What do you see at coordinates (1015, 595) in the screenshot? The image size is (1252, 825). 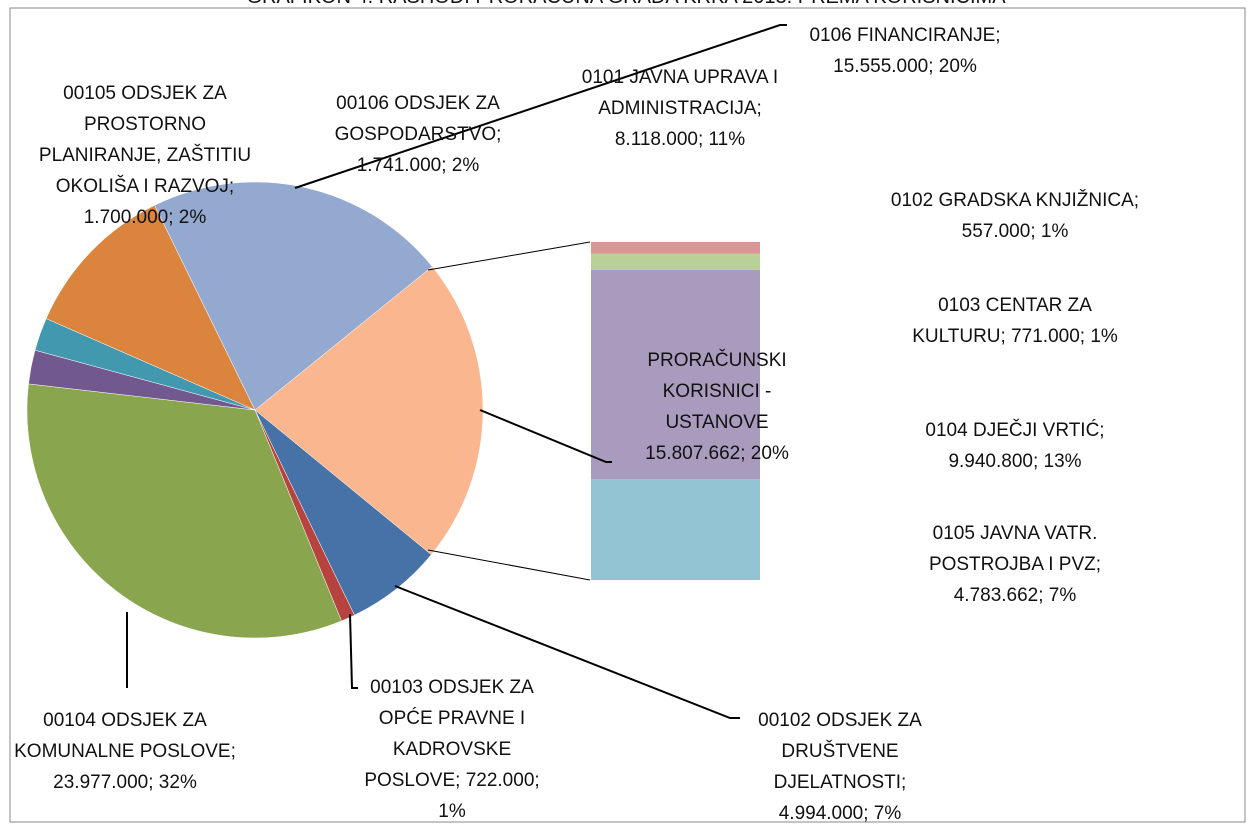 I see `value-label: 4.783.662; 7%` at bounding box center [1015, 595].